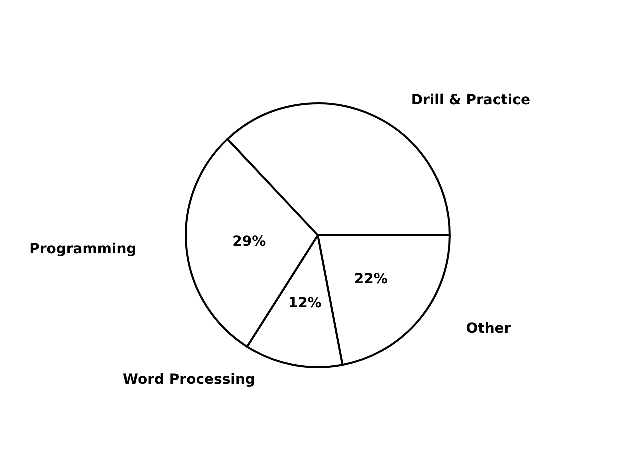  What do you see at coordinates (189, 380) in the screenshot?
I see `slice-label: Word Processing` at bounding box center [189, 380].